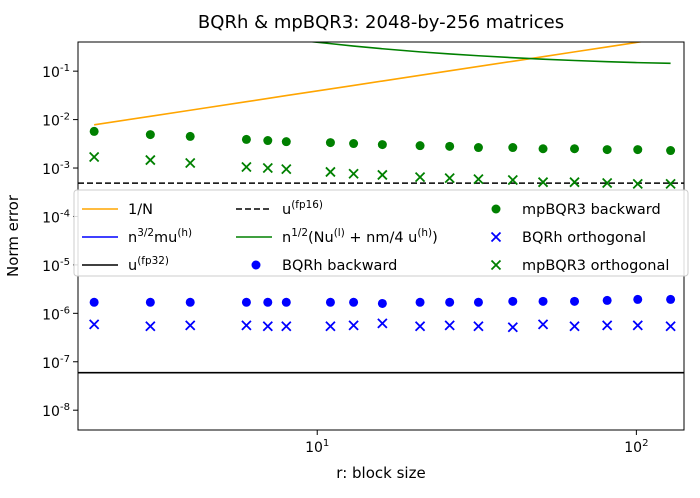 This screenshot has width=700, height=498. I want to click on y-tick-label: 10⁻⁷, so click(56, 363).